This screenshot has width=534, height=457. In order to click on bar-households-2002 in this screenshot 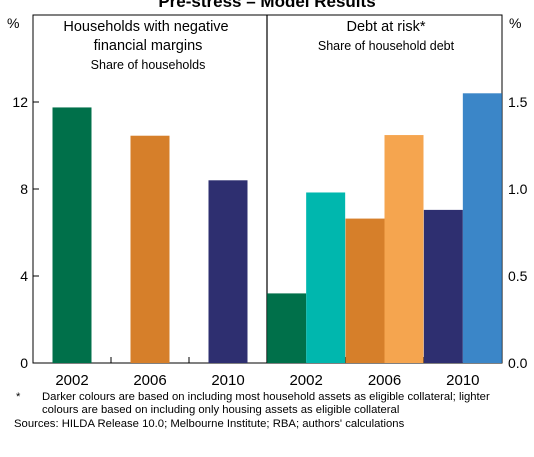, I will do `click(72, 235)`.